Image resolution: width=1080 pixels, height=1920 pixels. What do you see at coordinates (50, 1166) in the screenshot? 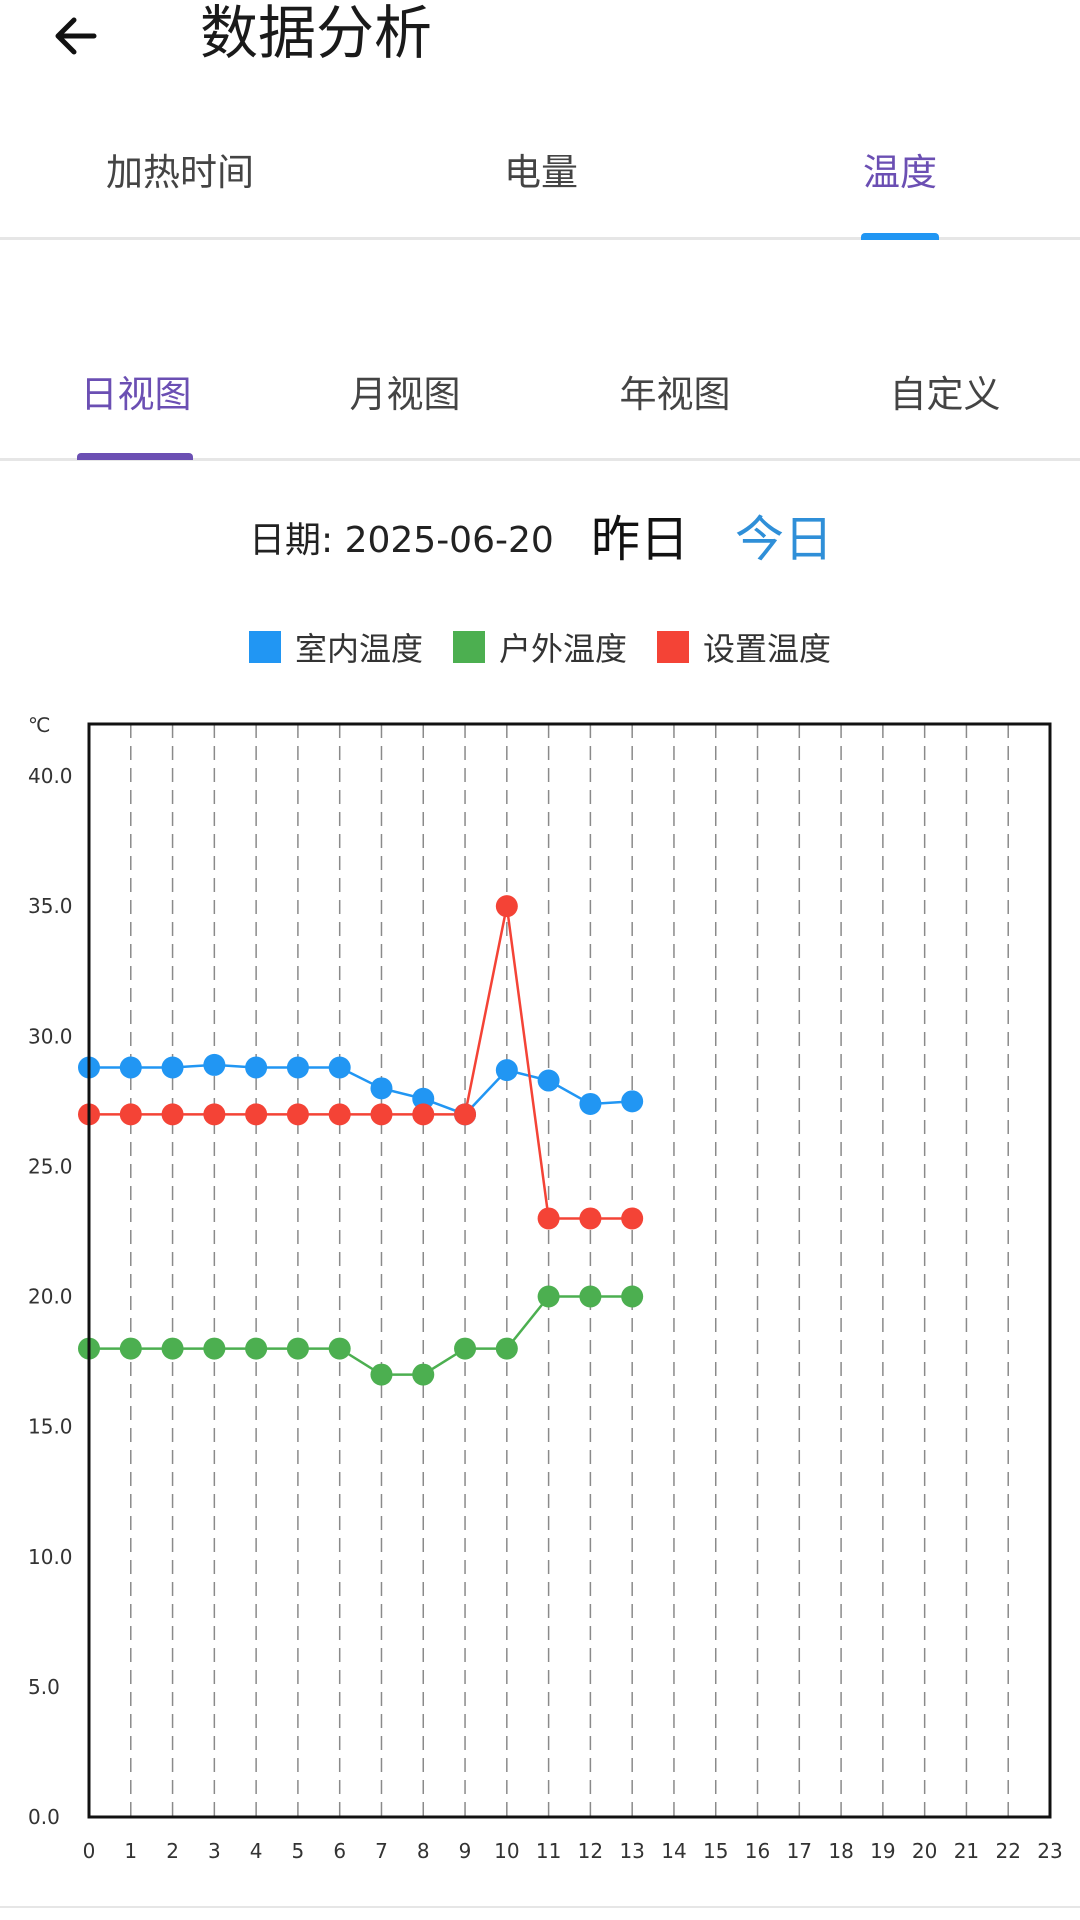
I see `y-tick-label: 25.0` at bounding box center [50, 1166].